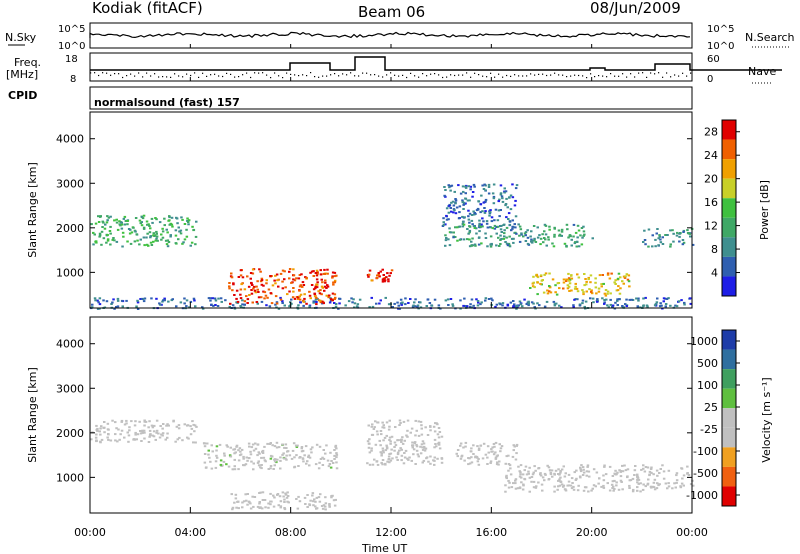 This screenshot has width=800, height=554. What do you see at coordinates (729, 418) in the screenshot?
I see `colorbar-frame` at bounding box center [729, 418].